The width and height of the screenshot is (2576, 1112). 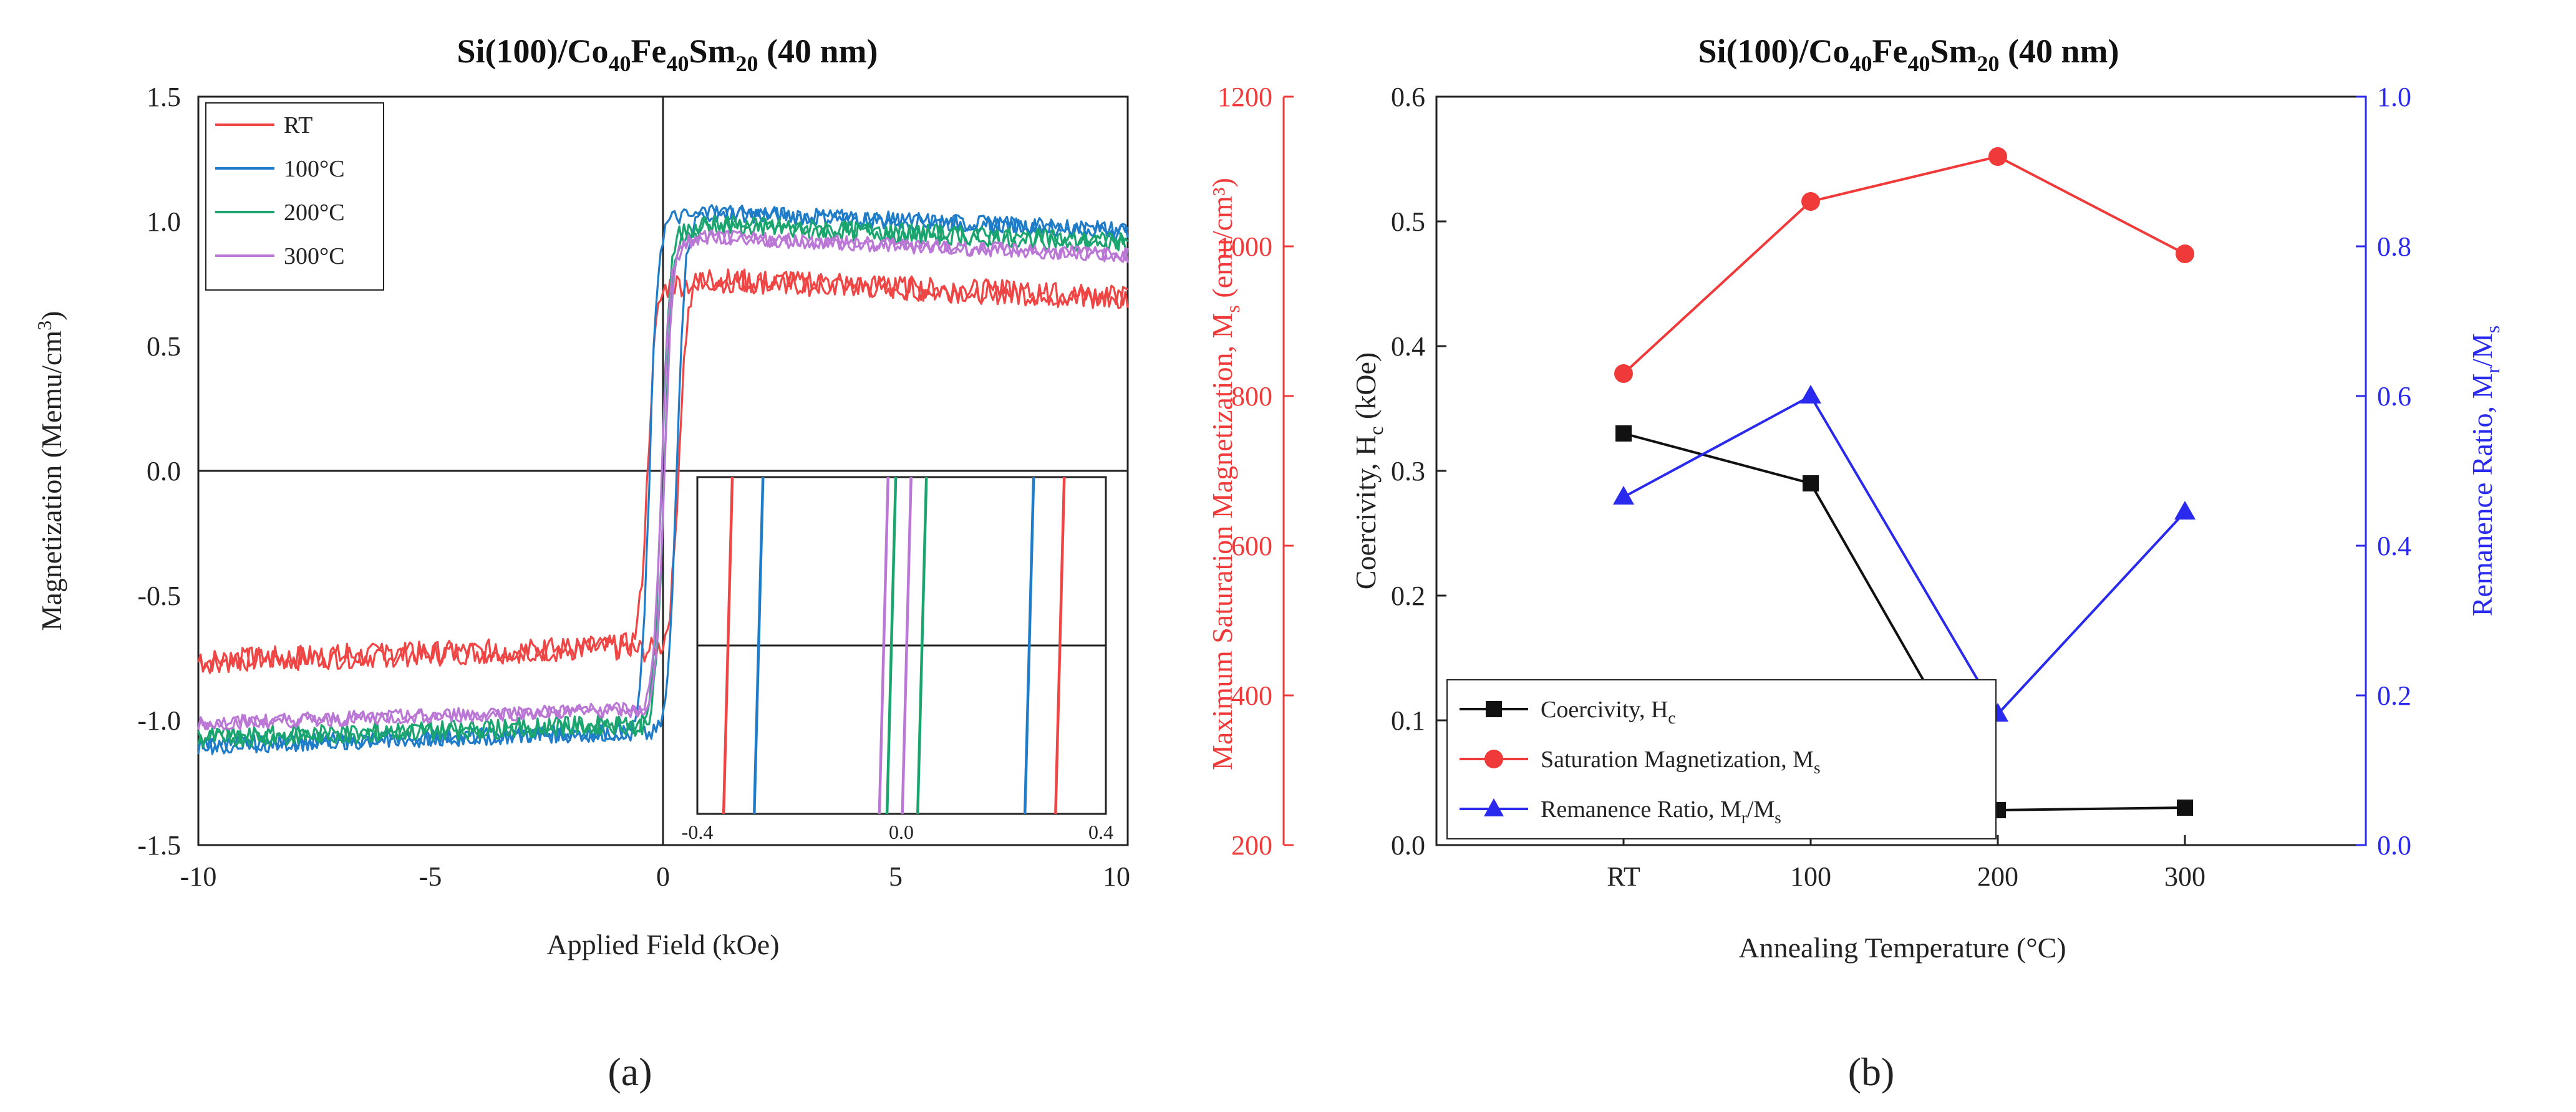 I want to click on left-axis-ticks: 0.0 0.1 0.2 0.3 0.4 0.5 0.6, so click(x=1418, y=471).